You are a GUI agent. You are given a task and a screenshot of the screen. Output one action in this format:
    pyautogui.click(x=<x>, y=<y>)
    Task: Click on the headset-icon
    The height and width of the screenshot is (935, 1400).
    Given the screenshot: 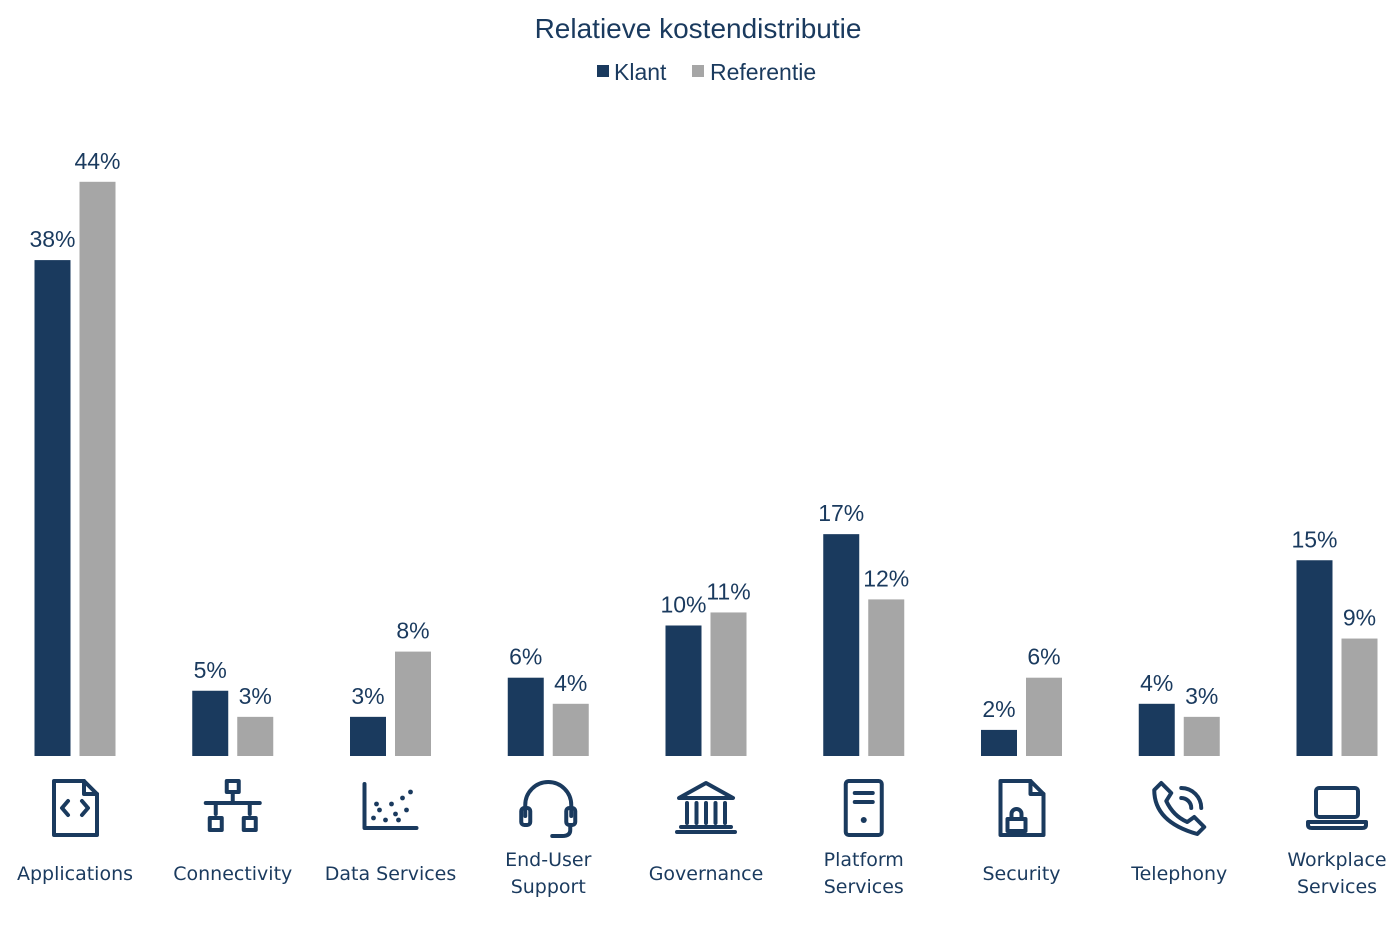 What is the action you would take?
    pyautogui.click(x=548, y=809)
    